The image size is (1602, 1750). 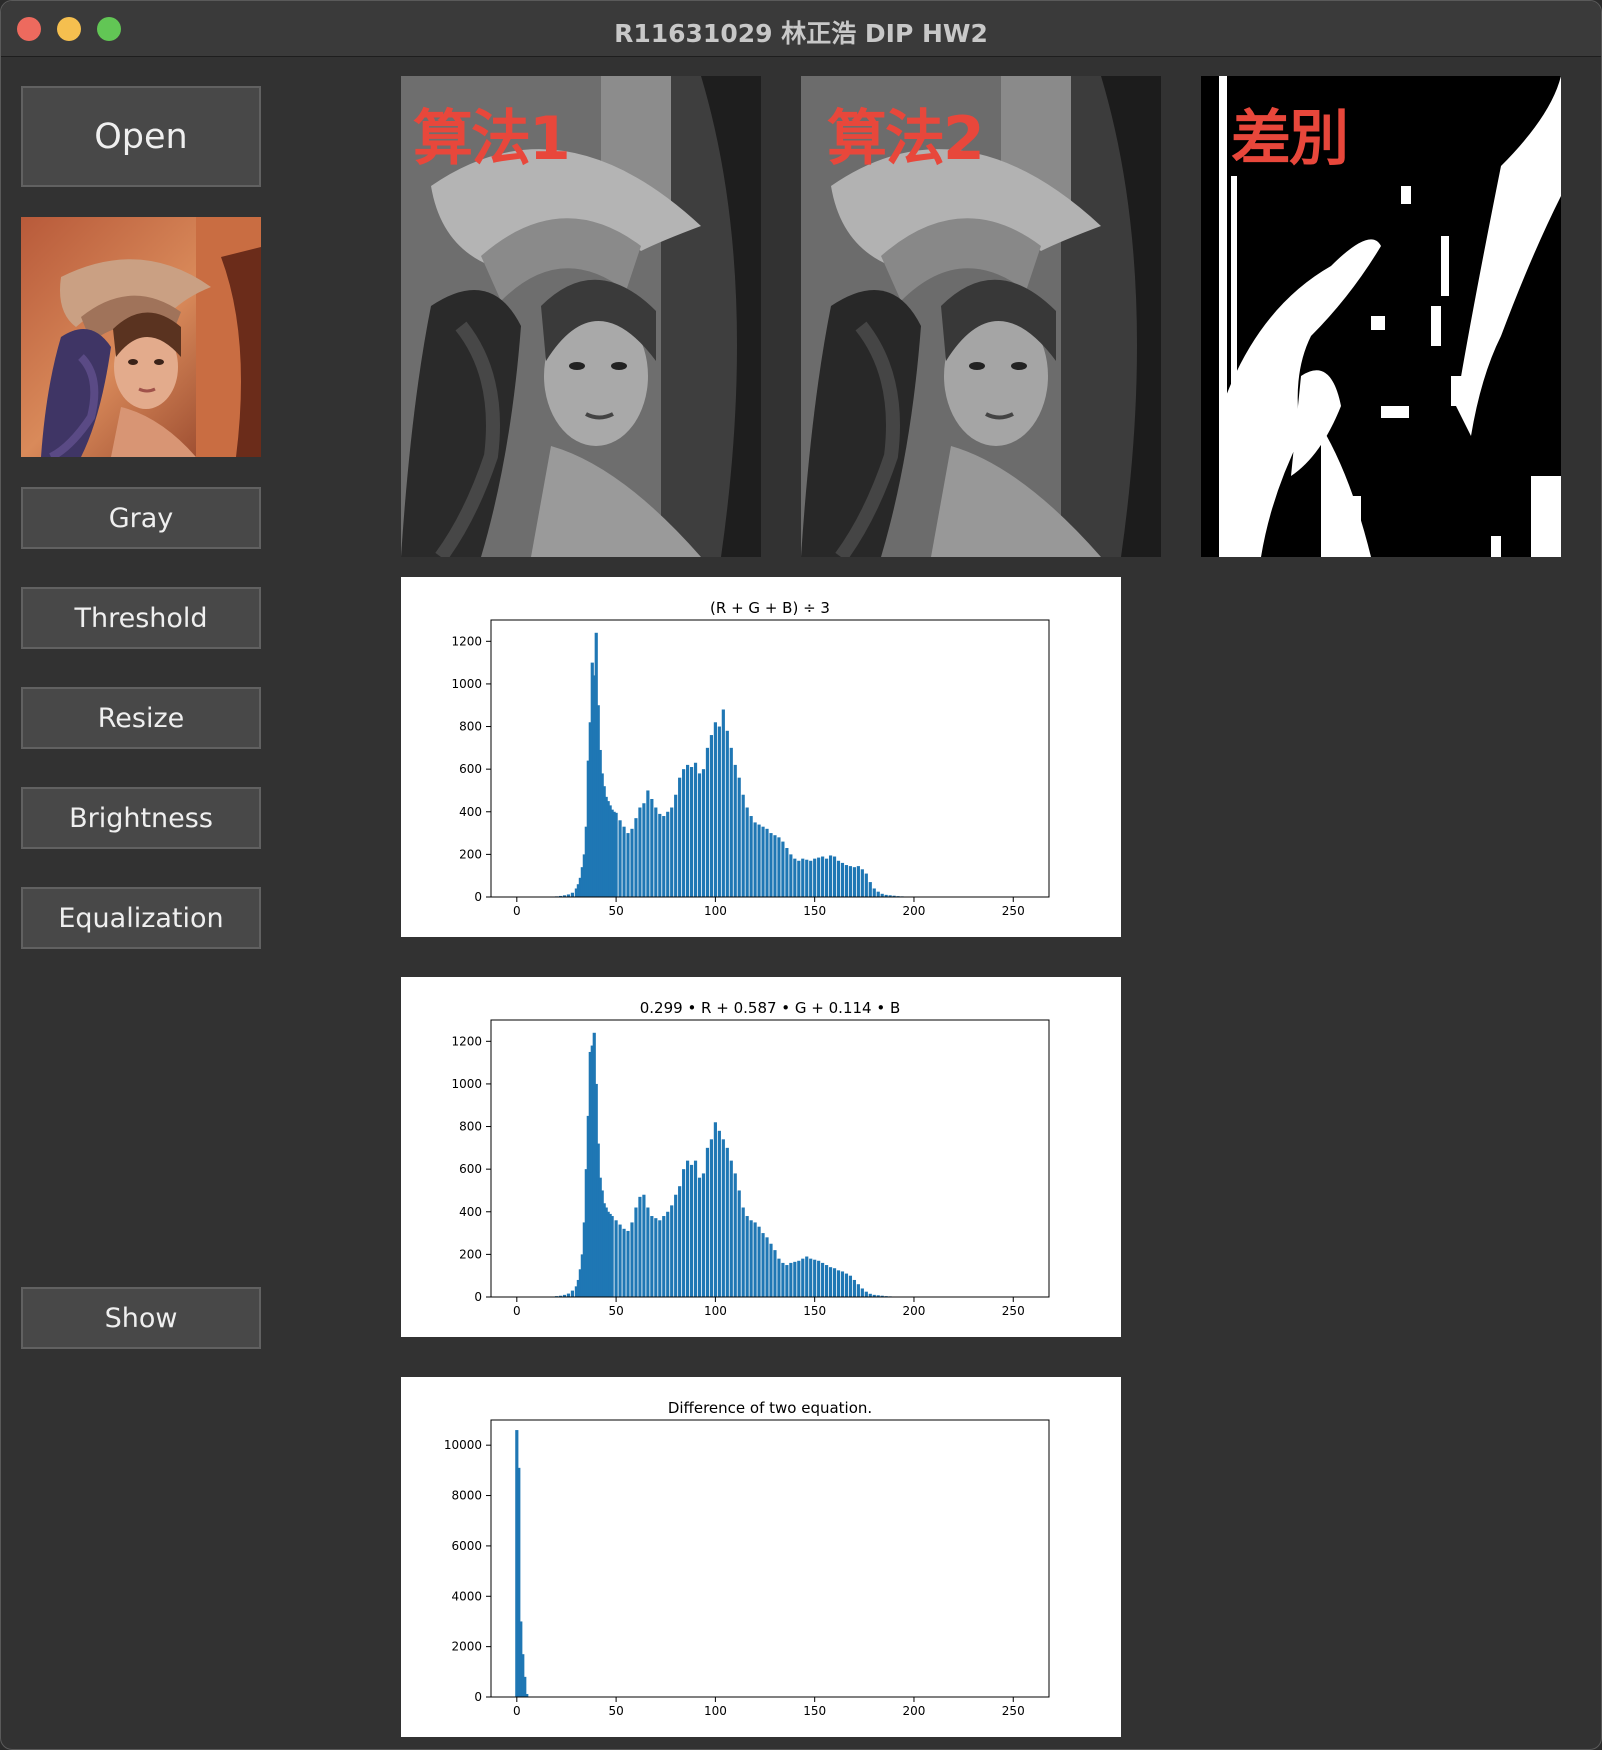 What do you see at coordinates (906, 139) in the screenshot?
I see `algorithm-2-label: 算法2` at bounding box center [906, 139].